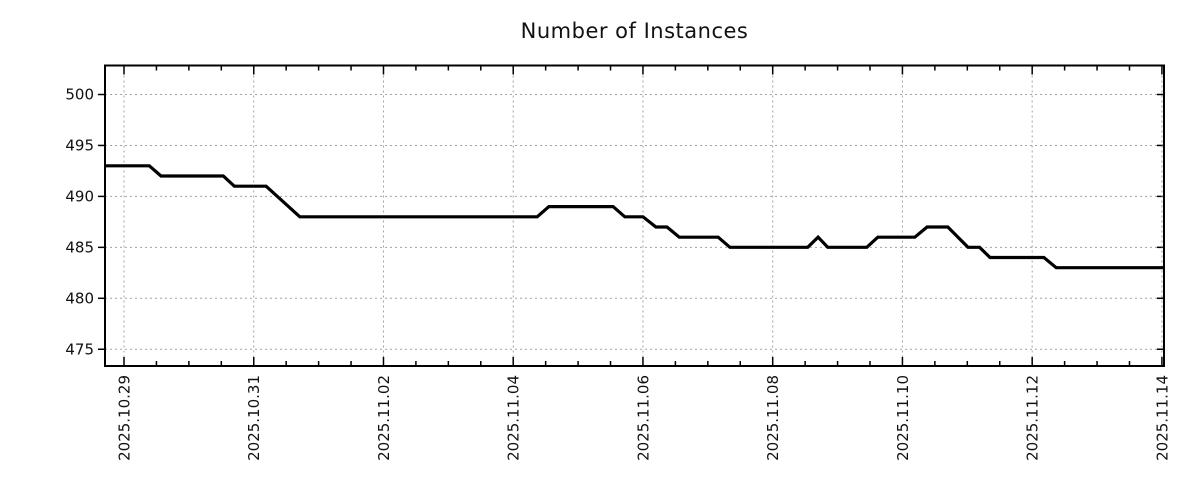  Describe the element at coordinates (79, 95) in the screenshot. I see `y-tick-label: 500` at that location.